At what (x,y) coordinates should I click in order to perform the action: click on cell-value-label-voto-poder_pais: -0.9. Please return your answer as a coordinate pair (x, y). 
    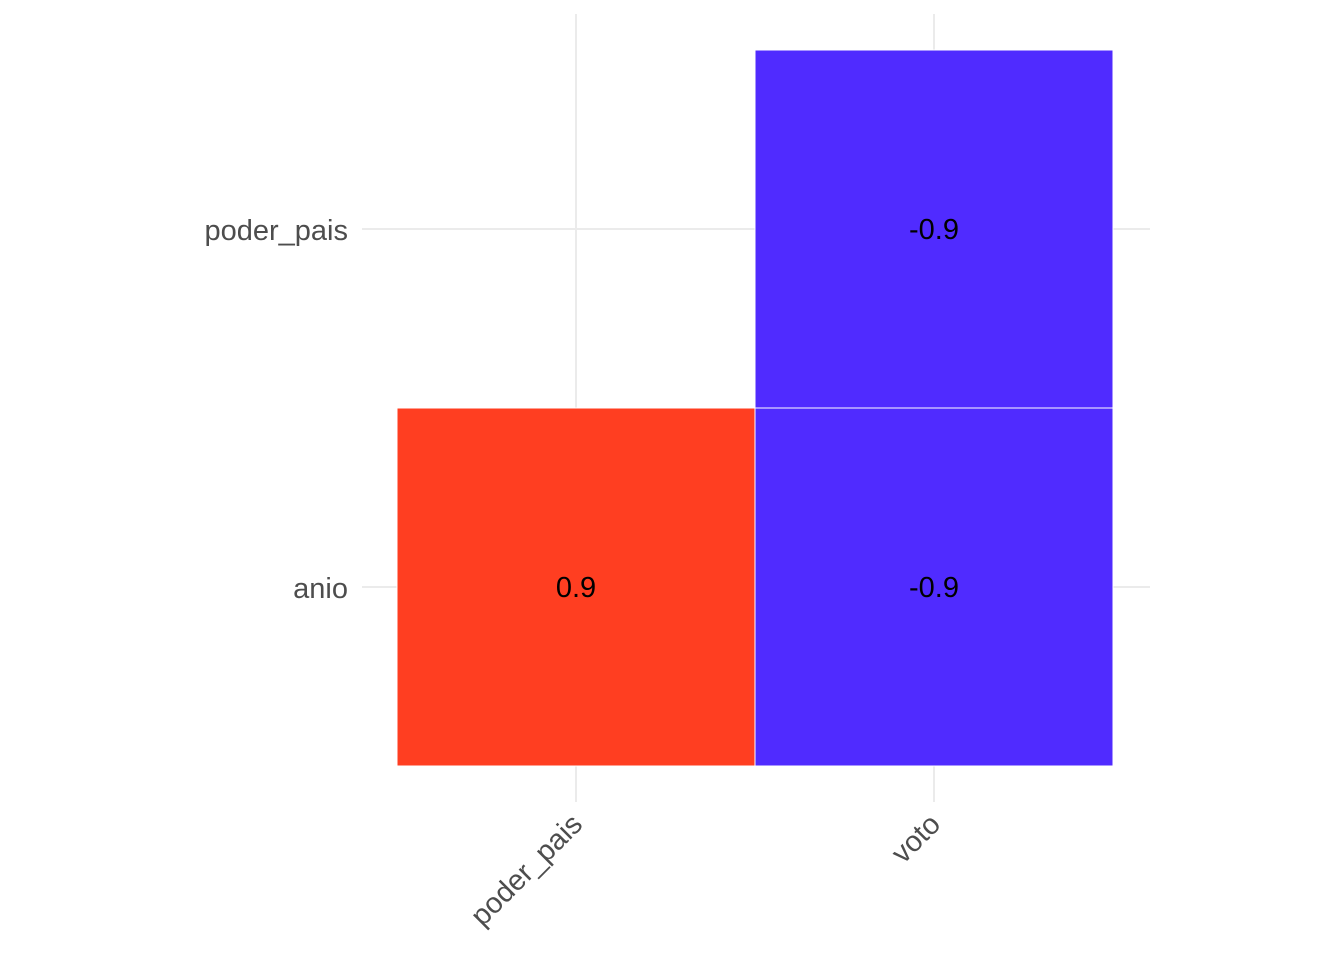
    Looking at the image, I should click on (934, 230).